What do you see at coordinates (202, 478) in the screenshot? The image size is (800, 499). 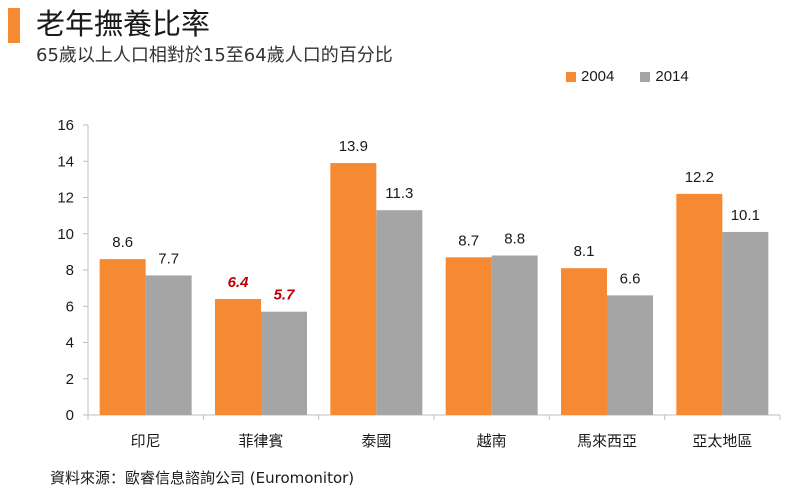 I see `source-note: 資料來源：歐睿信息諮詢公司 (Euromonitor)` at bounding box center [202, 478].